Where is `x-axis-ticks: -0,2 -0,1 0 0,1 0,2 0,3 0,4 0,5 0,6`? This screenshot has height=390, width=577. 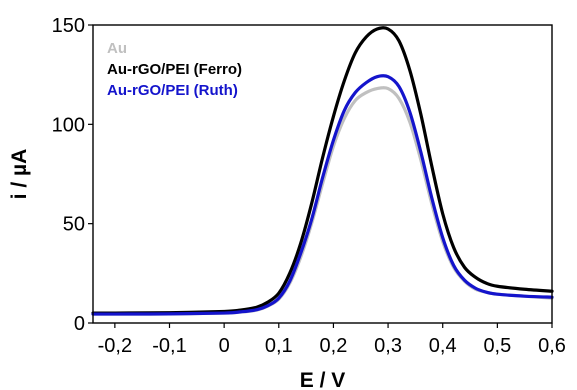 x-axis-ticks: -0,2 -0,1 0 0,1 0,2 0,3 0,4 0,5 0,6 is located at coordinates (332, 340).